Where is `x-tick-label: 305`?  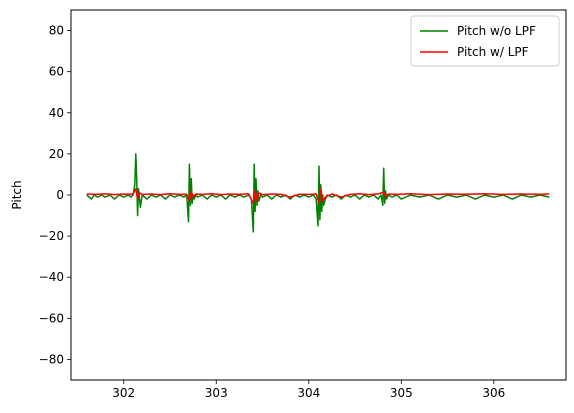
x-tick-label: 305 is located at coordinates (401, 393).